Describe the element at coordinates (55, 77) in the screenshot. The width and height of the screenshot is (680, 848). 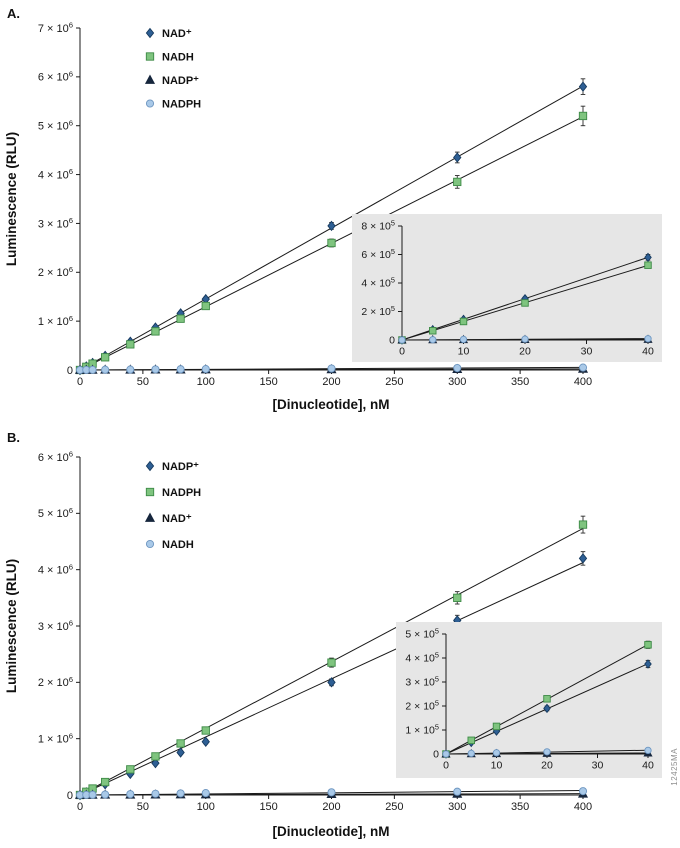
I see `tick-label: 6 × 10⁶` at that location.